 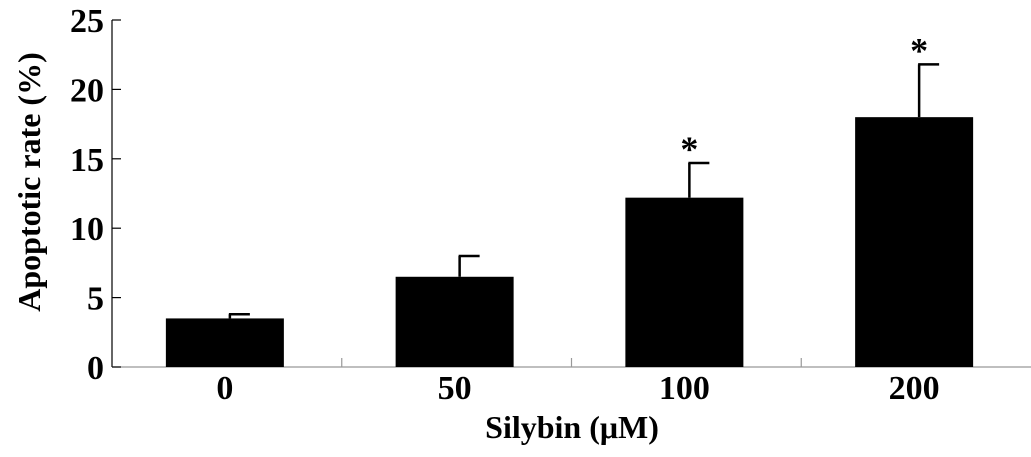 What do you see at coordinates (224, 388) in the screenshot?
I see `x-tick-label: 0` at bounding box center [224, 388].